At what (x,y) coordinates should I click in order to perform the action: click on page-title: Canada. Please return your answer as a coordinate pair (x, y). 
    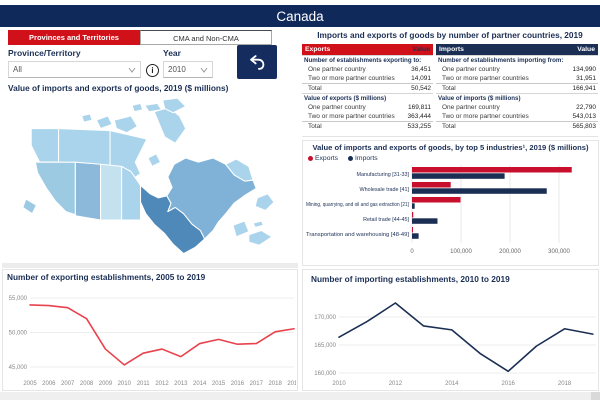
    Looking at the image, I should click on (300, 16).